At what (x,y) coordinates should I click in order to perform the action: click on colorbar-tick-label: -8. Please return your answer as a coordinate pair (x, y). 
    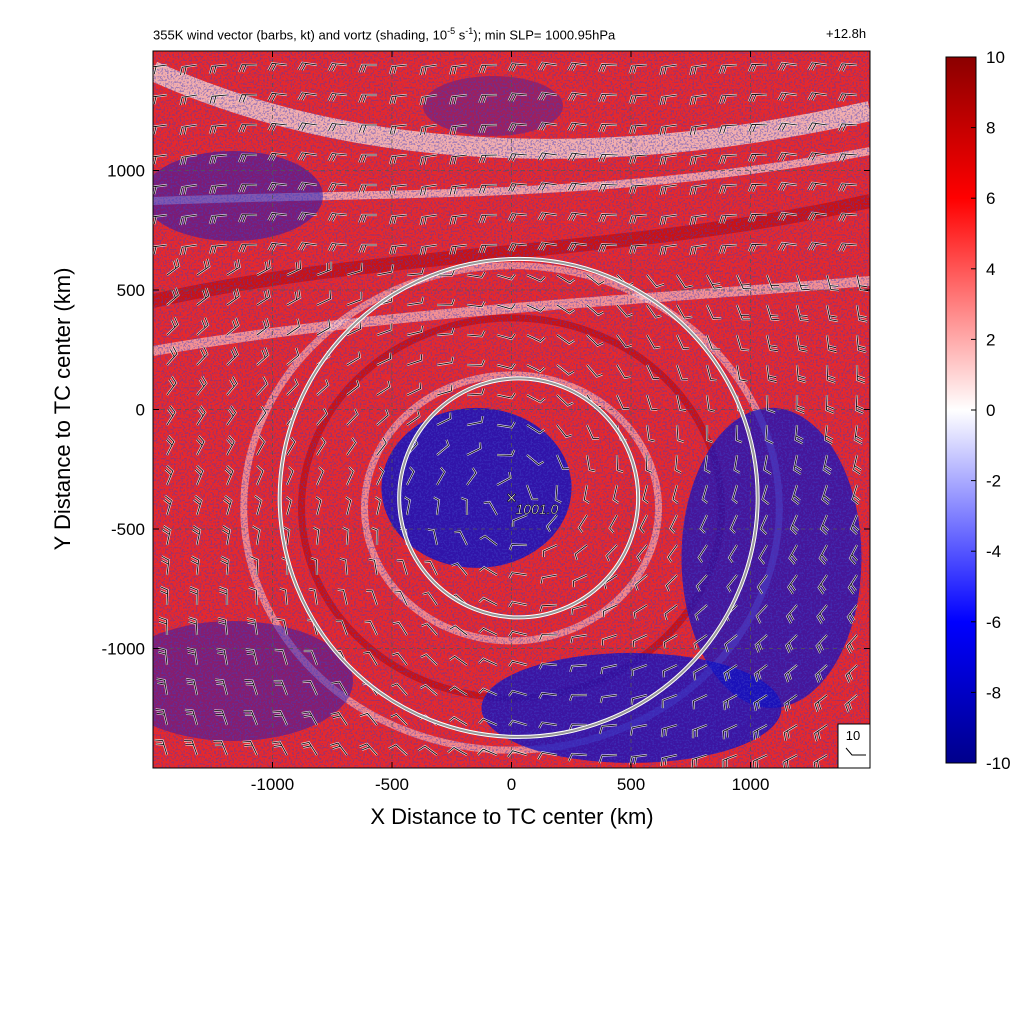
    Looking at the image, I should click on (993, 692).